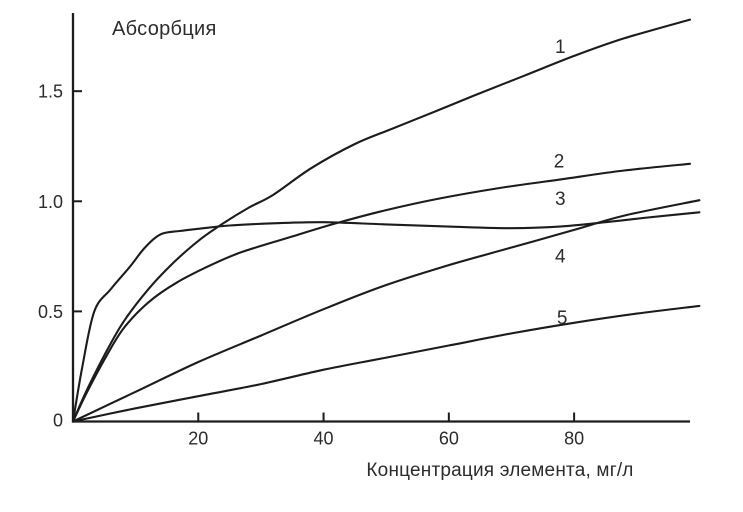 This screenshot has height=512, width=743. I want to click on y-axis-title: Абсорбция, so click(164, 29).